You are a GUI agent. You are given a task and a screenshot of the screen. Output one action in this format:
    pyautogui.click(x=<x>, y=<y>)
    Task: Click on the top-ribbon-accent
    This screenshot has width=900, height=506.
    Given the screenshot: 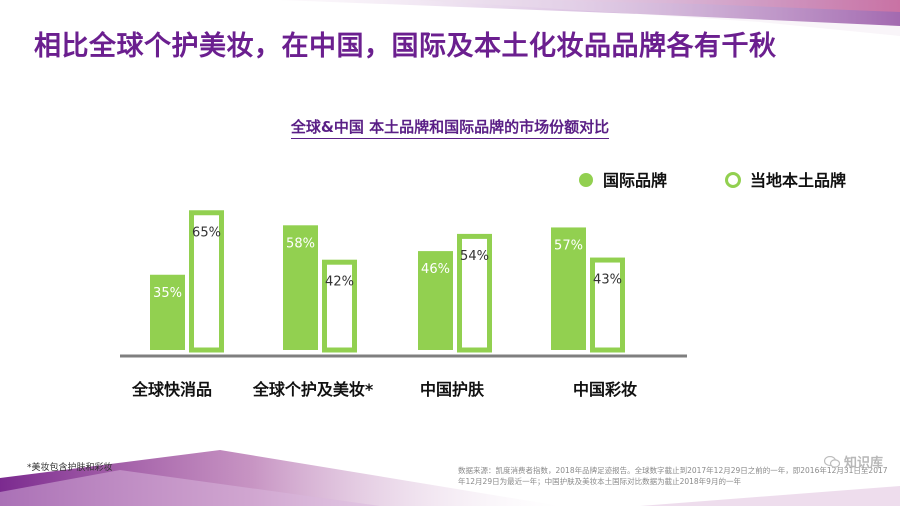 What is the action you would take?
    pyautogui.click(x=710, y=6)
    